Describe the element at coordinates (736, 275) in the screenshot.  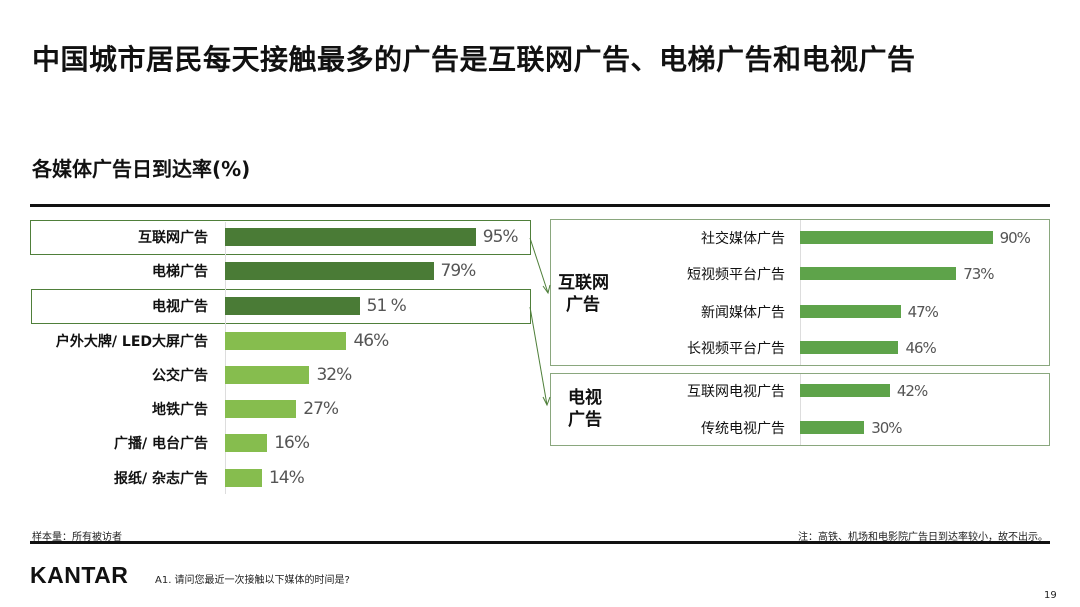
I see `category-label: 短视频平台广告` at that location.